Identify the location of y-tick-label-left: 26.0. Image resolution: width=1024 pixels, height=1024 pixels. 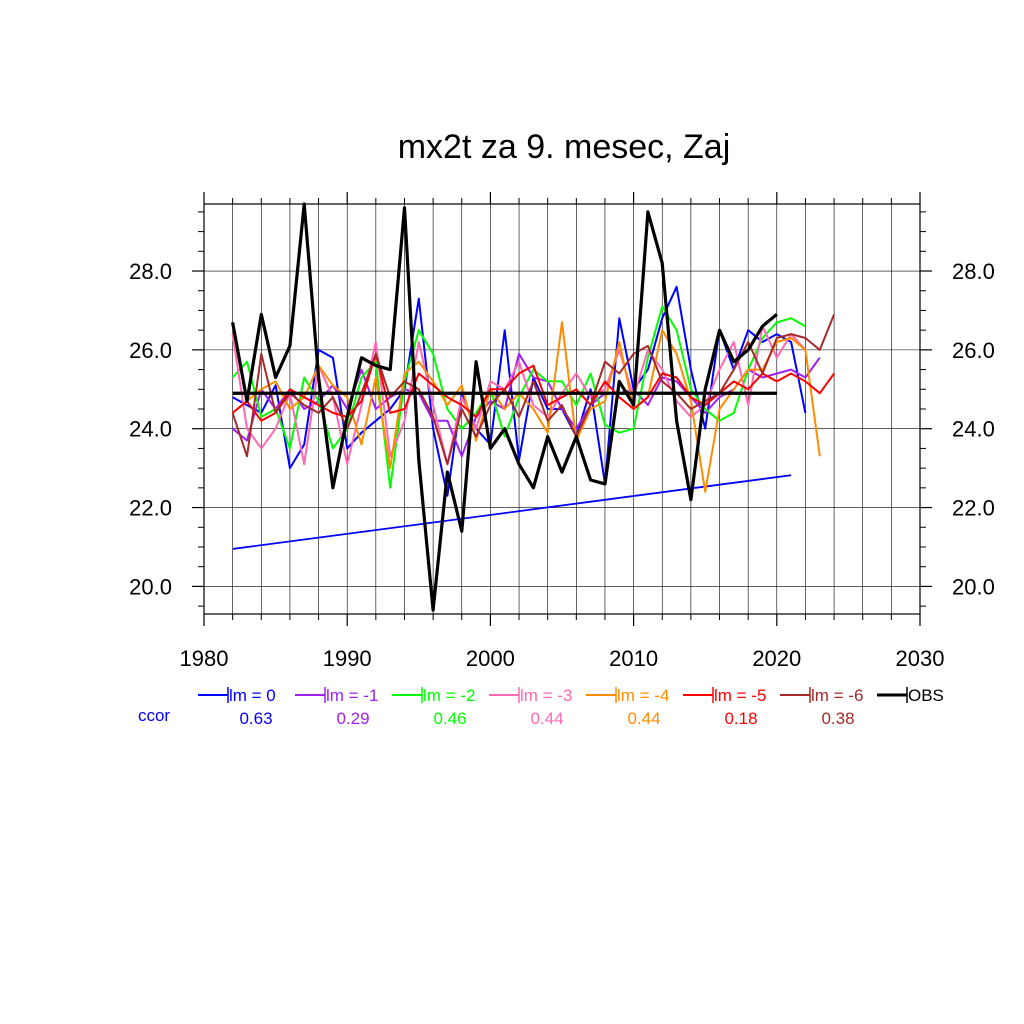
(150, 350).